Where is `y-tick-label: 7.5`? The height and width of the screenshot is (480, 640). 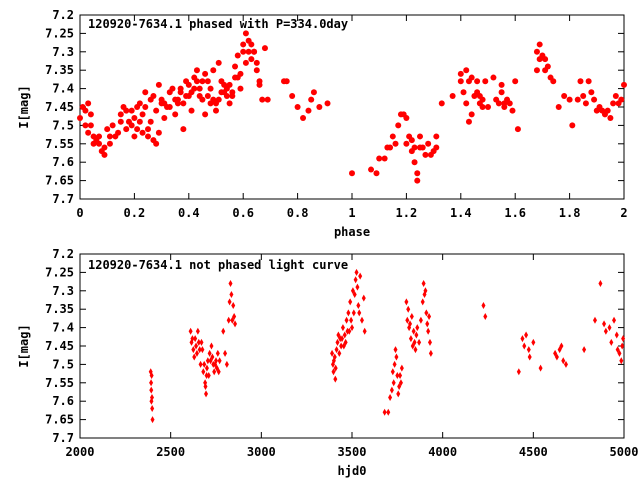 y-tick-label: 7.5 is located at coordinates (63, 364).